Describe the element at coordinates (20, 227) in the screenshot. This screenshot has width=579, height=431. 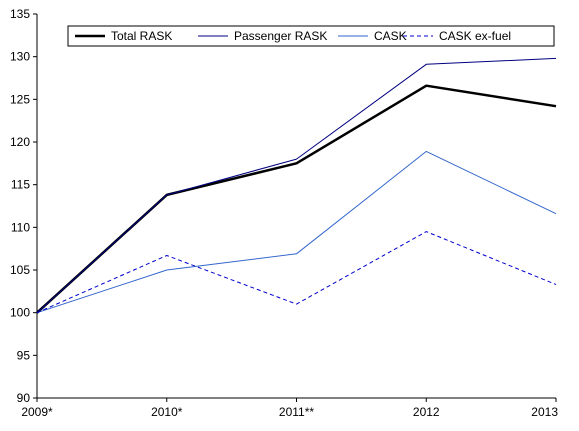
I see `y-tick-label: 110` at that location.